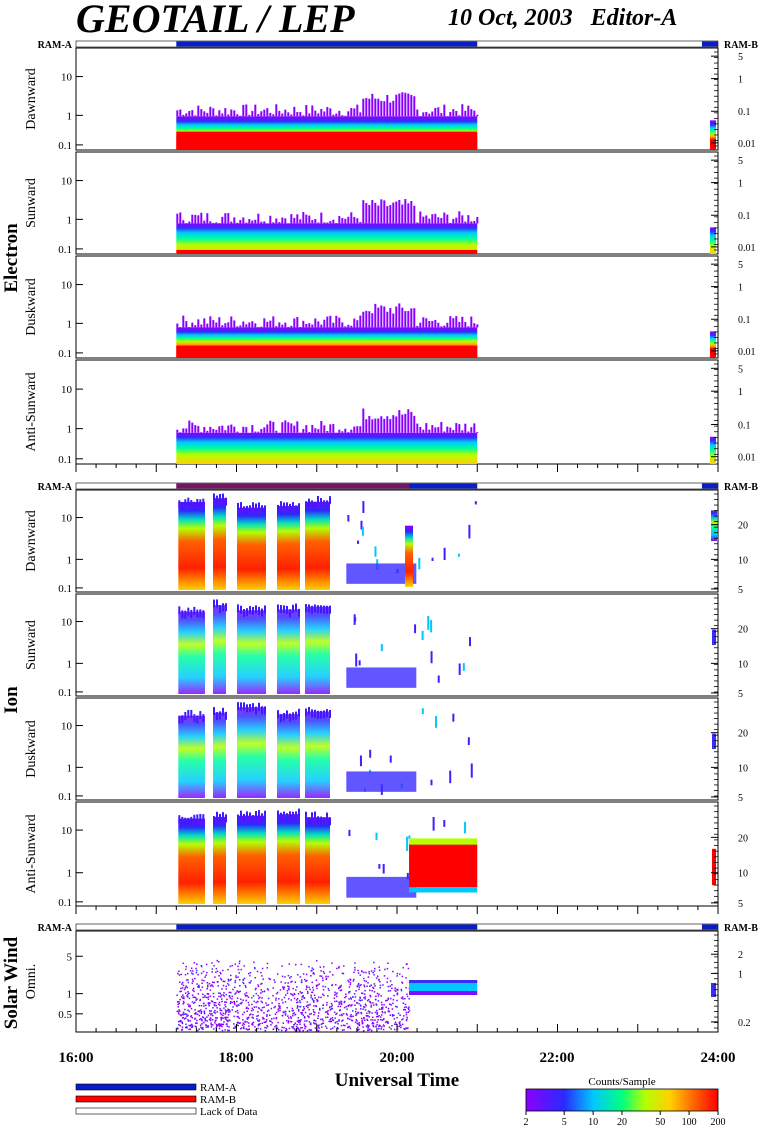 Image resolution: width=762 pixels, height=1128 pixels. What do you see at coordinates (689, 1122) in the screenshot?
I see `colorbar-tick-label: 100` at bounding box center [689, 1122].